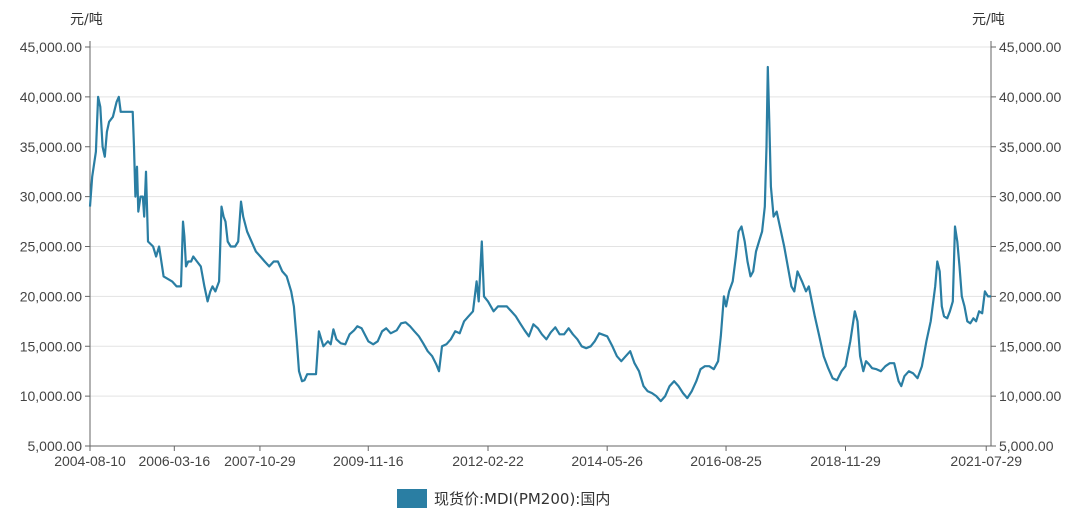  What do you see at coordinates (86, 20) in the screenshot?
I see `left-y-unit-label: 元/吨` at bounding box center [86, 20].